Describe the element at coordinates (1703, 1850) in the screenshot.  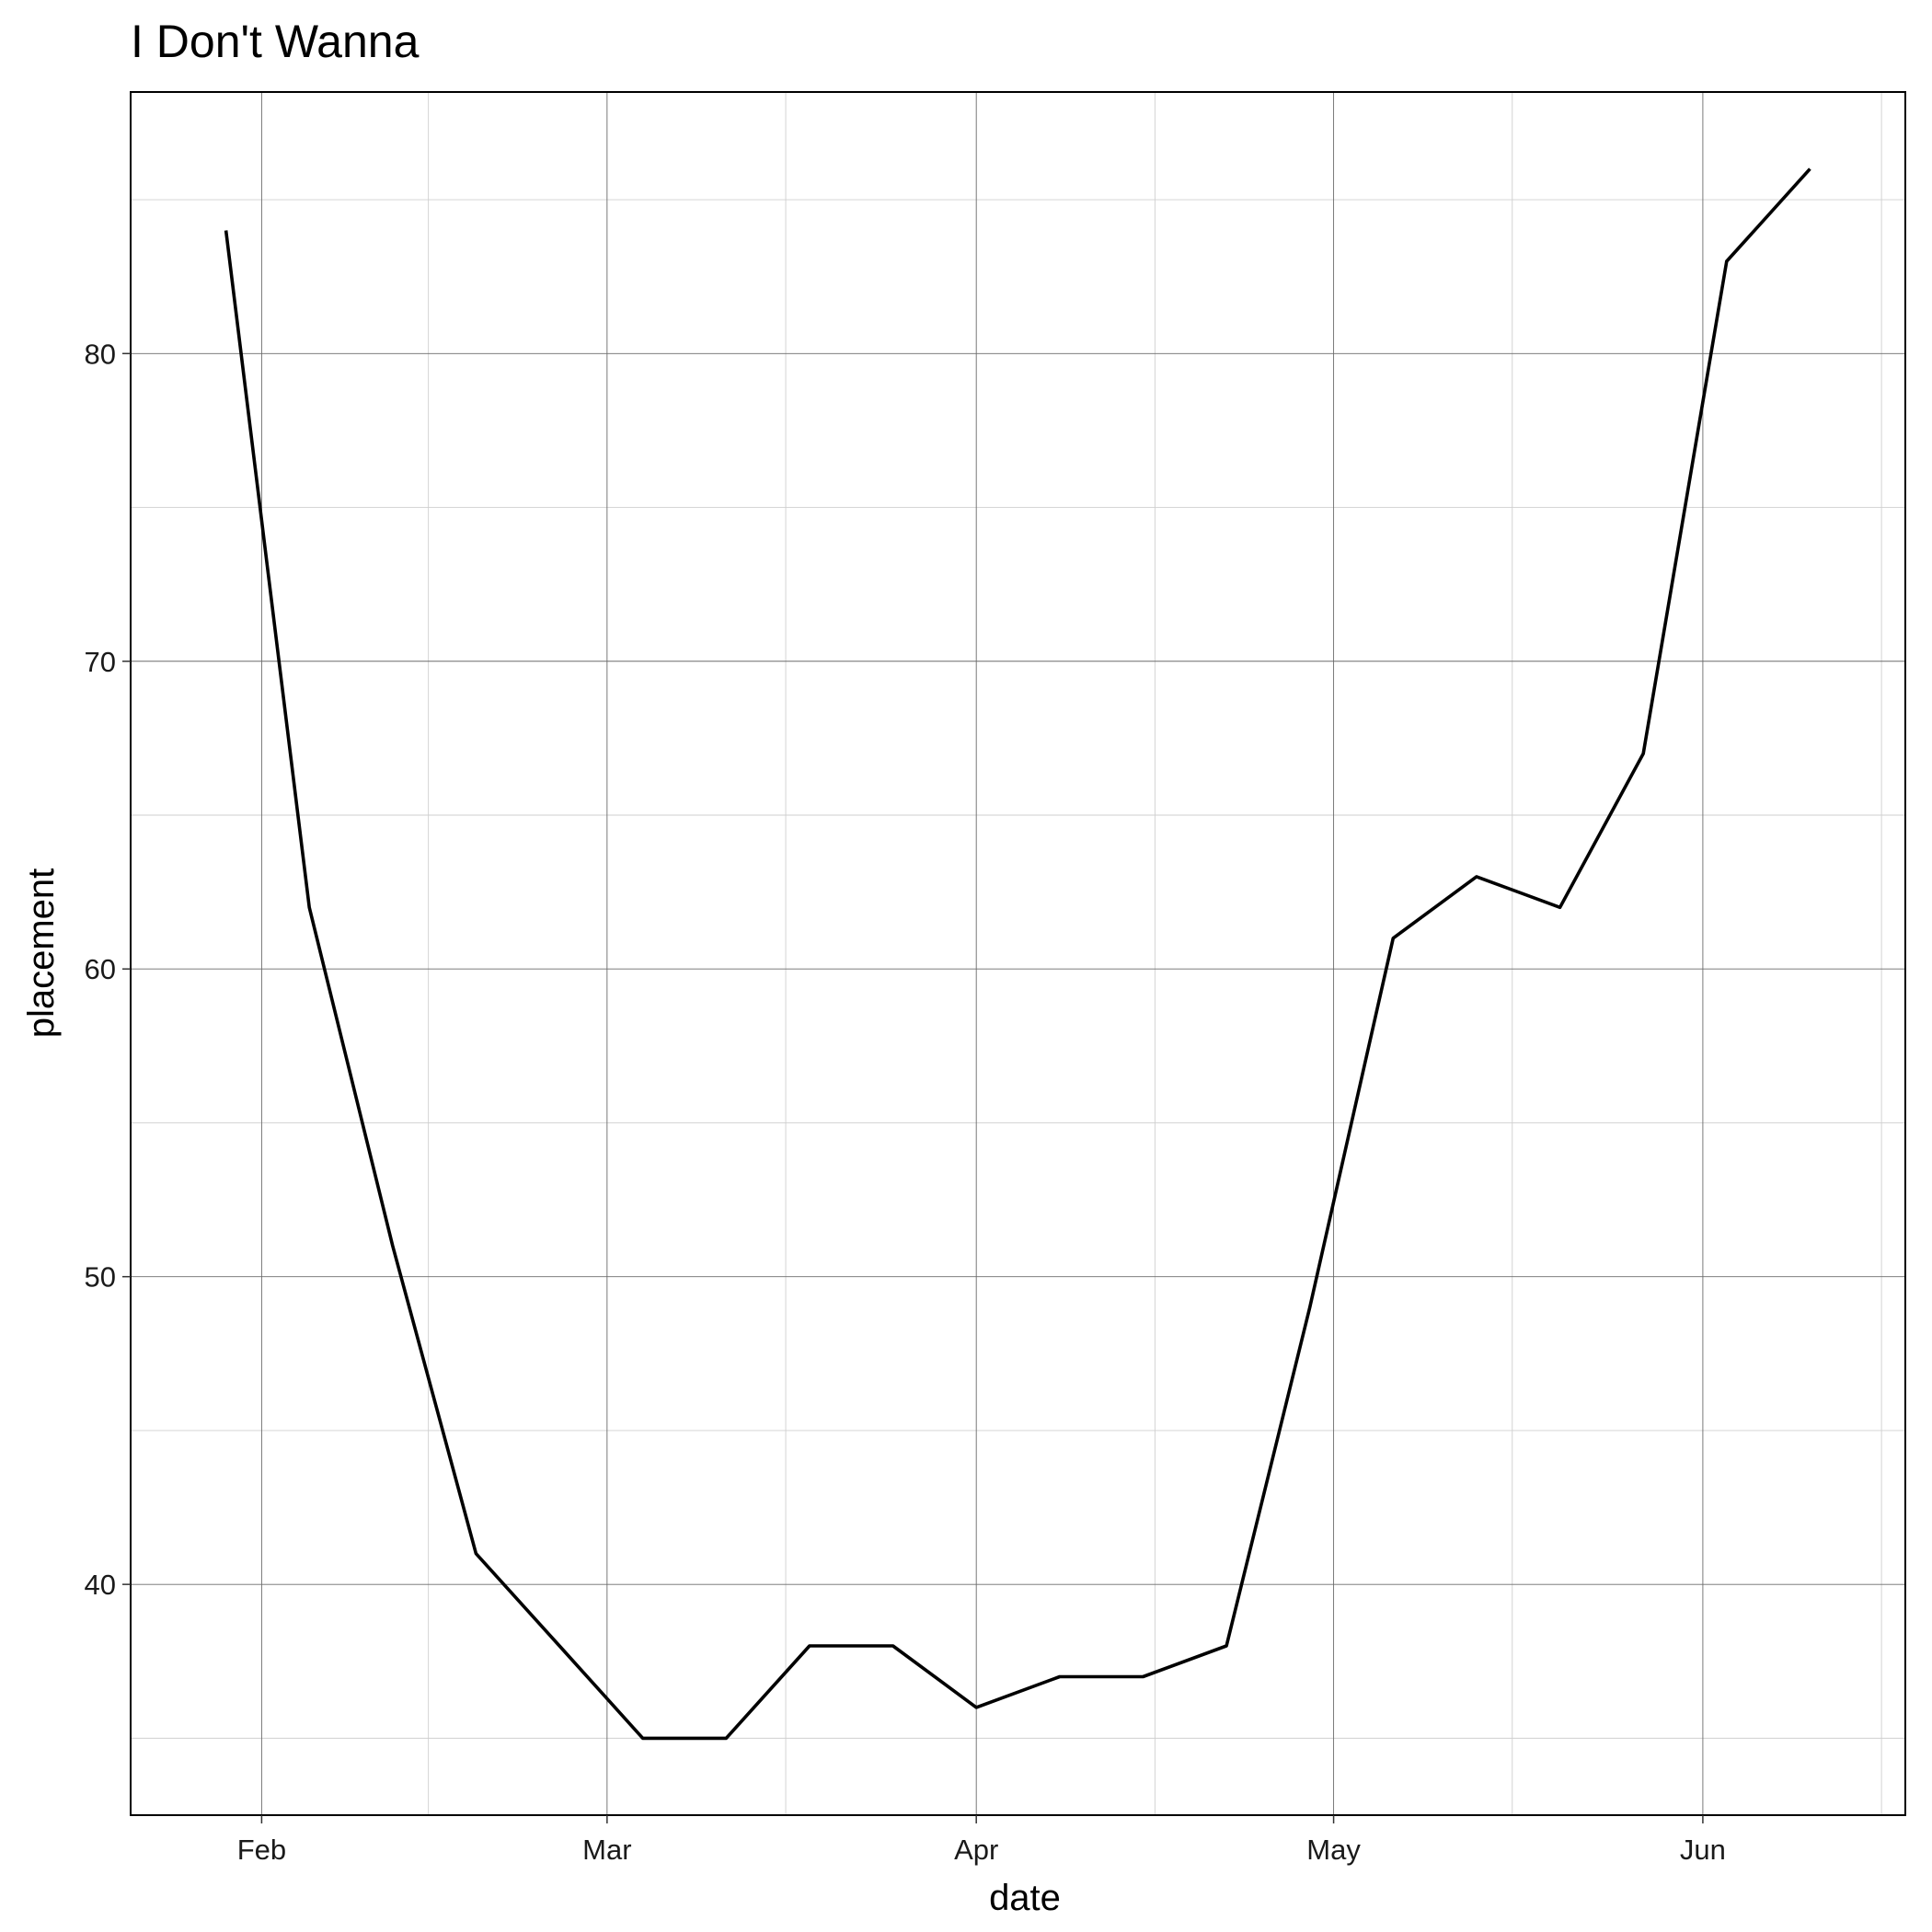
I see `x-tick-label-4: Jun` at that location.